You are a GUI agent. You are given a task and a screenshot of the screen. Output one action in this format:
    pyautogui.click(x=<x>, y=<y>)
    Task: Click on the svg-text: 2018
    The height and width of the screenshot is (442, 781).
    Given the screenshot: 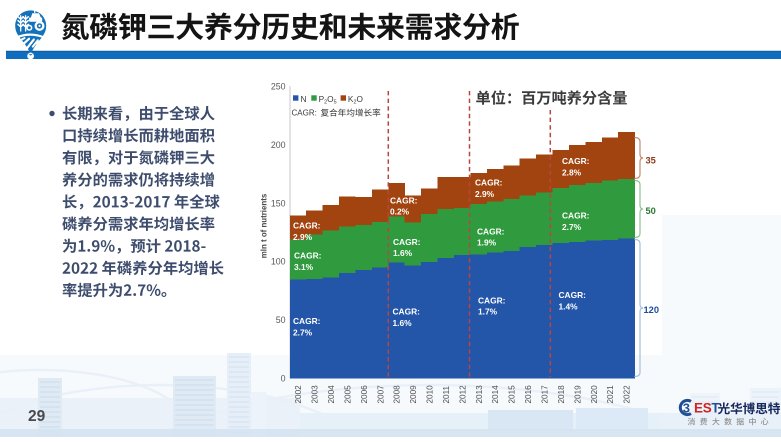 What is the action you would take?
    pyautogui.click(x=561, y=394)
    